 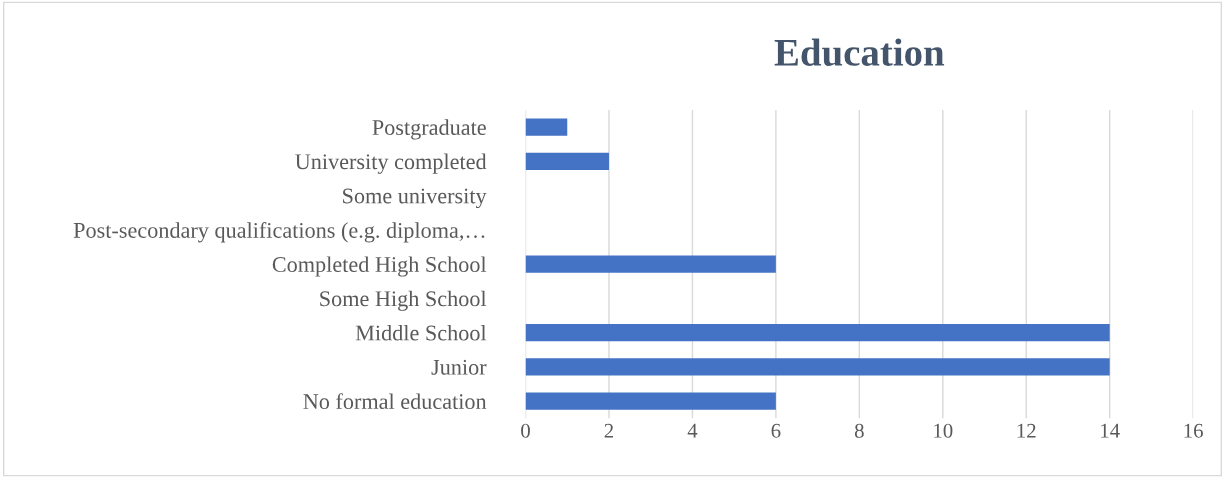 I want to click on x-tick-label: 12, so click(x=1026, y=430).